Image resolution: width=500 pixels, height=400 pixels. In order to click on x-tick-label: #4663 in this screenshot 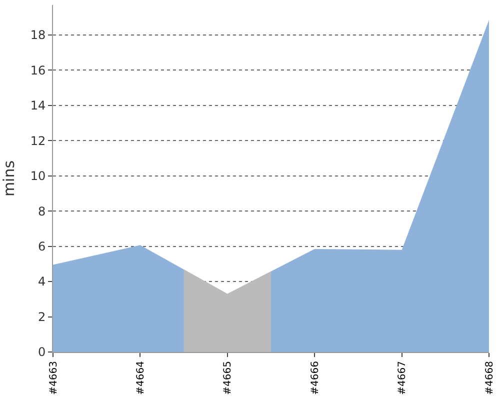, I will do `click(54, 378)`.